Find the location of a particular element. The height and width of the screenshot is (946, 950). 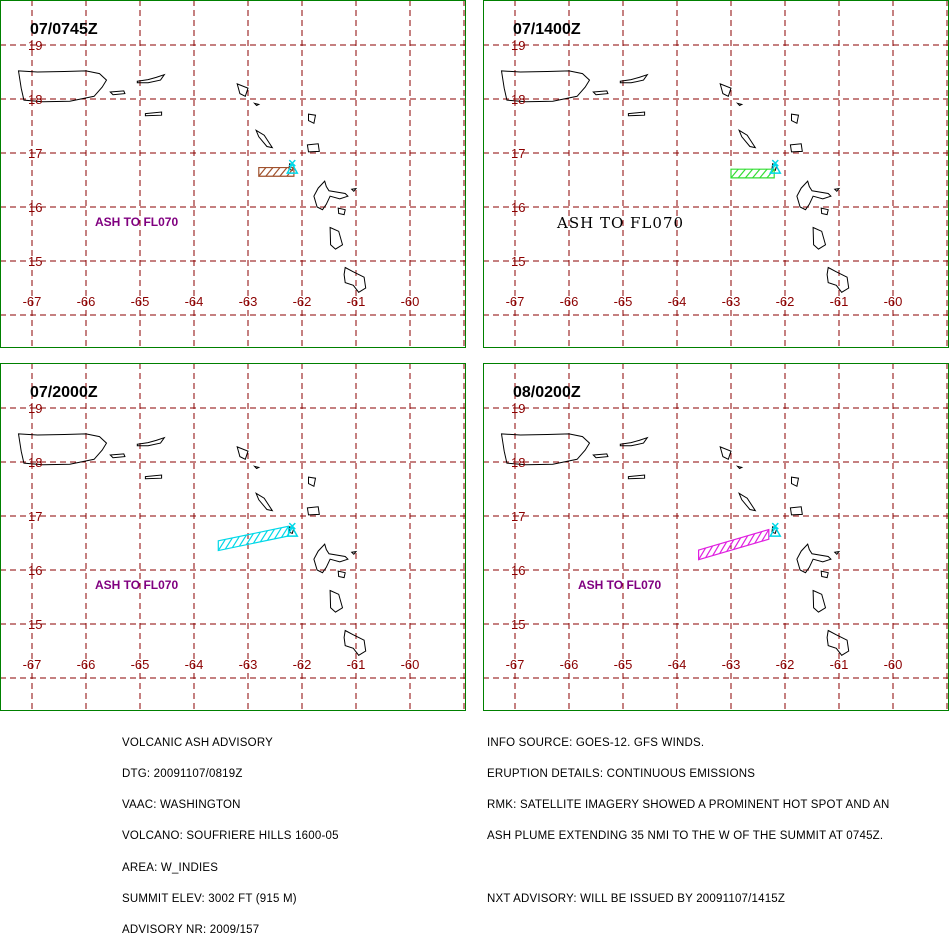

volcano-icon is located at coordinates (775, 166).